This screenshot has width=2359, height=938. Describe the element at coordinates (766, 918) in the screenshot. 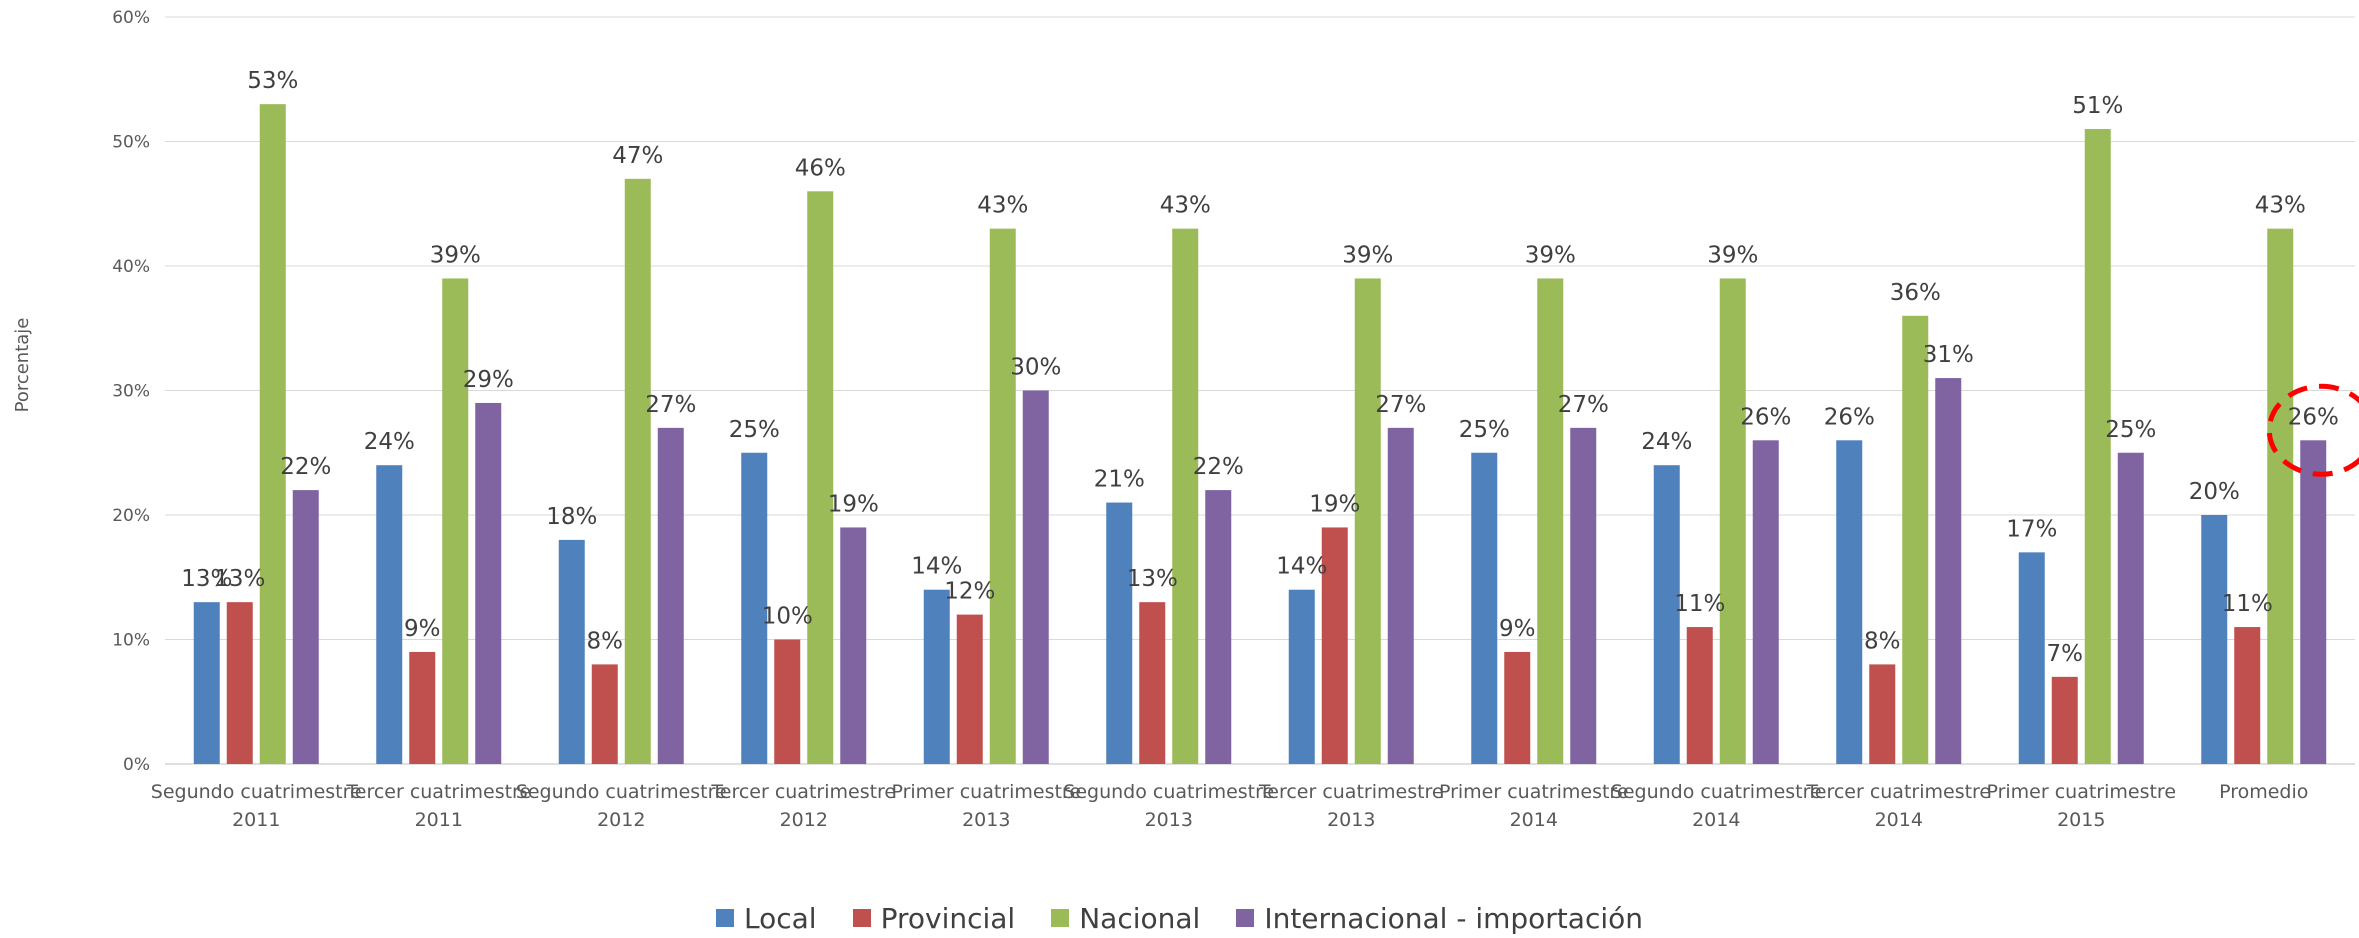

I see `legend-item: Local` at that location.